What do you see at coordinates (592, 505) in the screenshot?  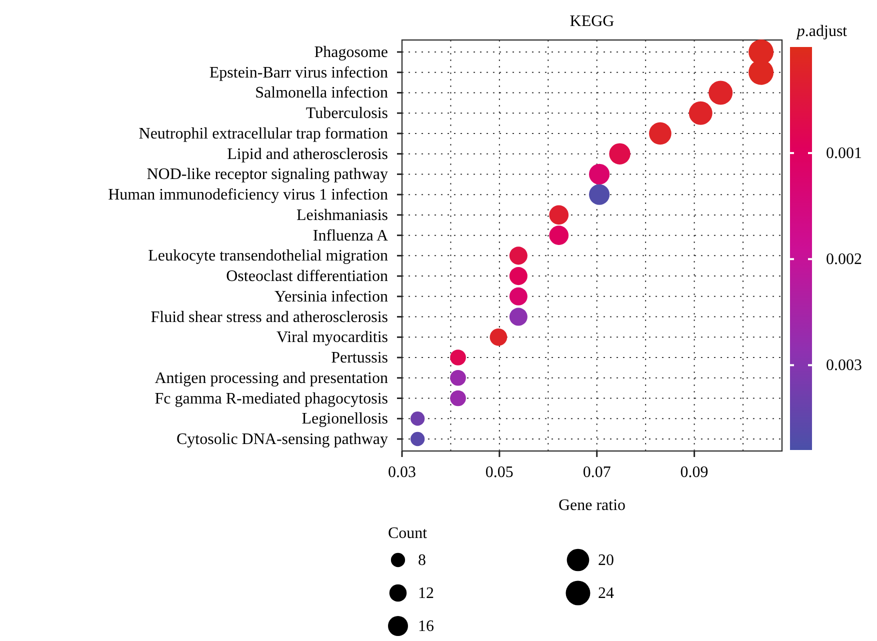 I see `x-axis-title: Gene ratio` at bounding box center [592, 505].